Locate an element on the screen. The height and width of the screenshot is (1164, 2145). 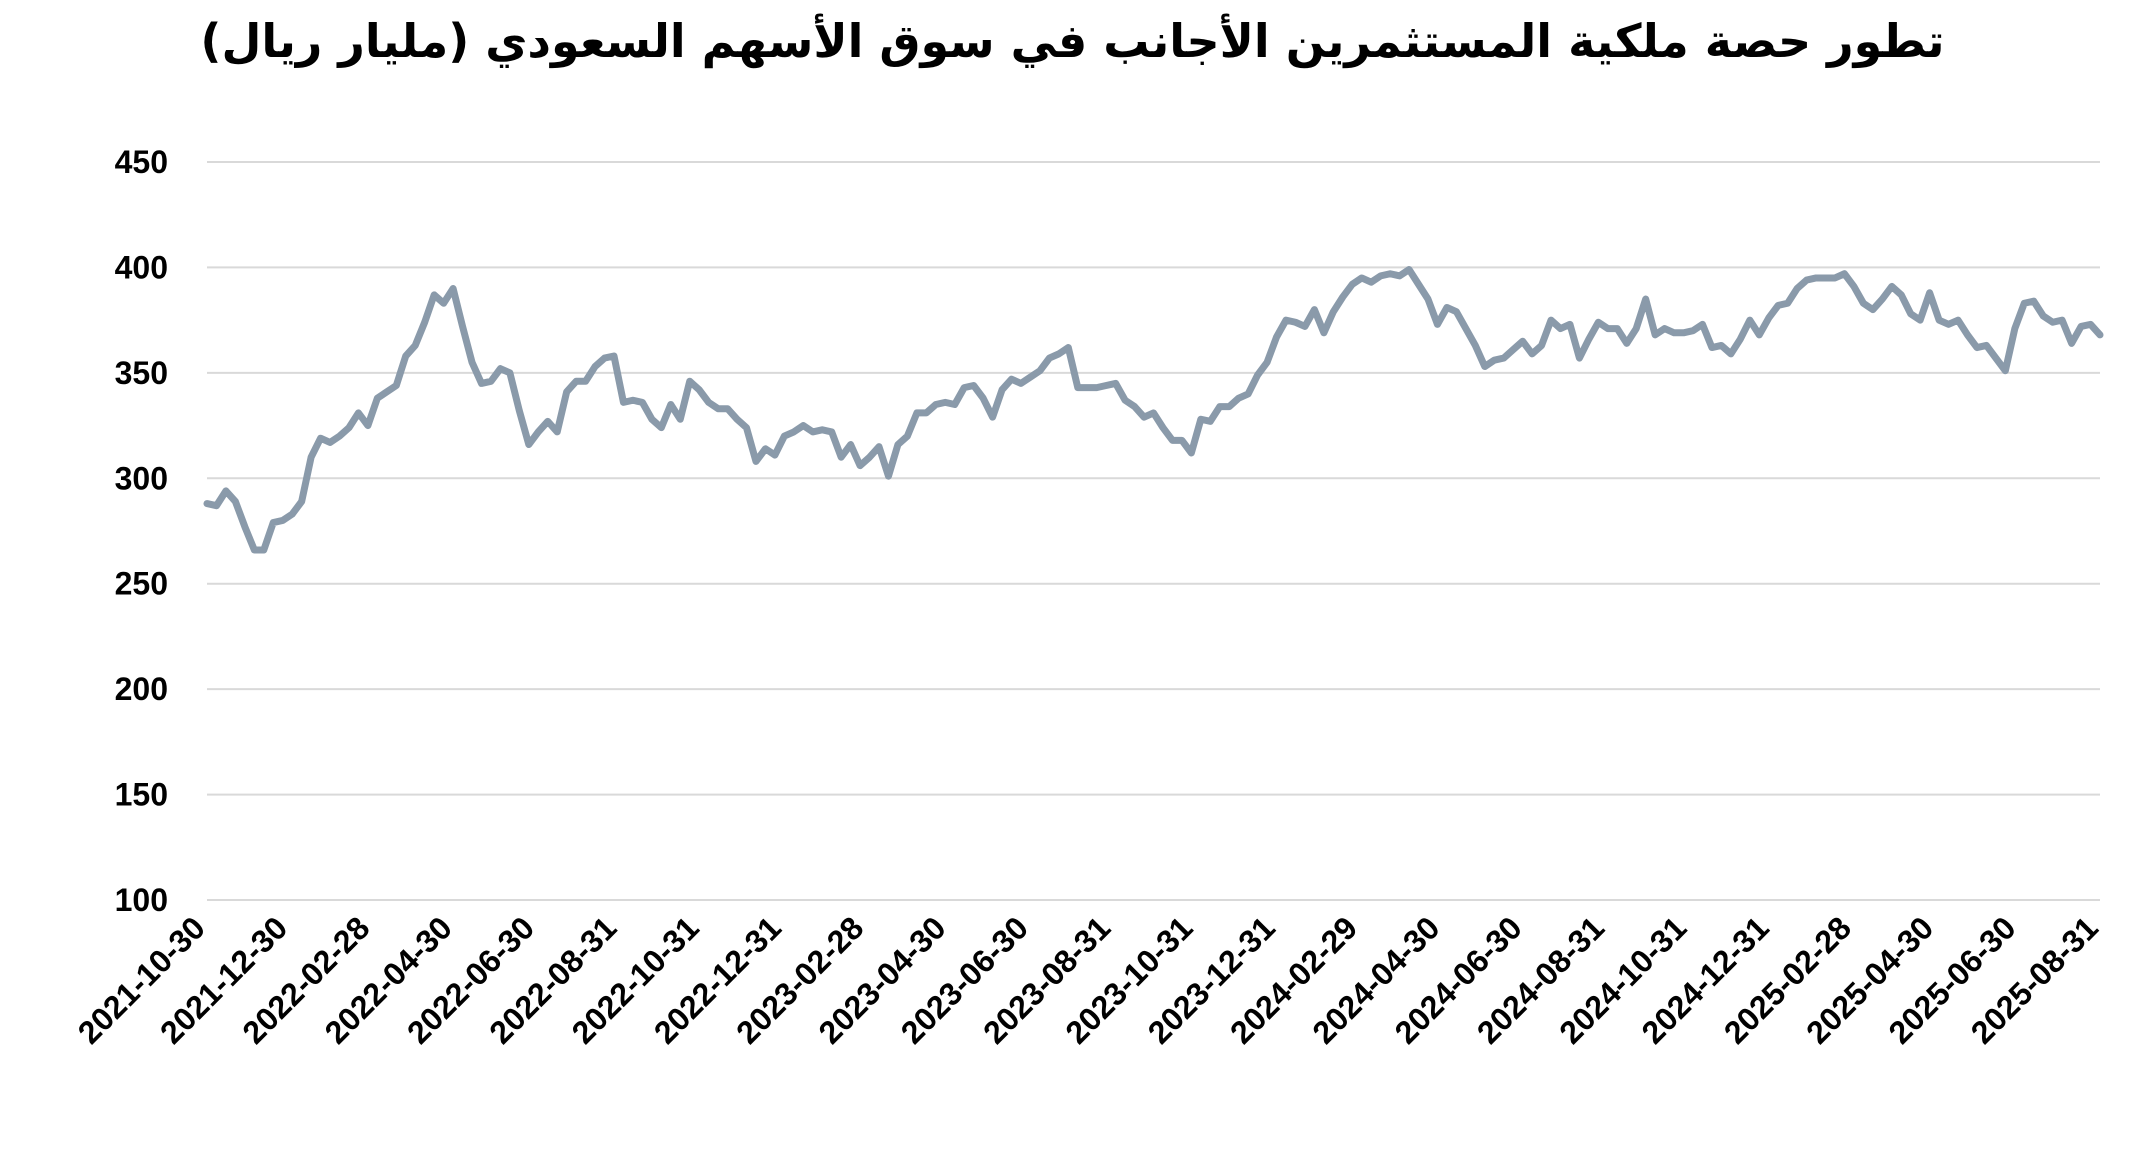
y-tick-label: 400 is located at coordinates (141, 267).